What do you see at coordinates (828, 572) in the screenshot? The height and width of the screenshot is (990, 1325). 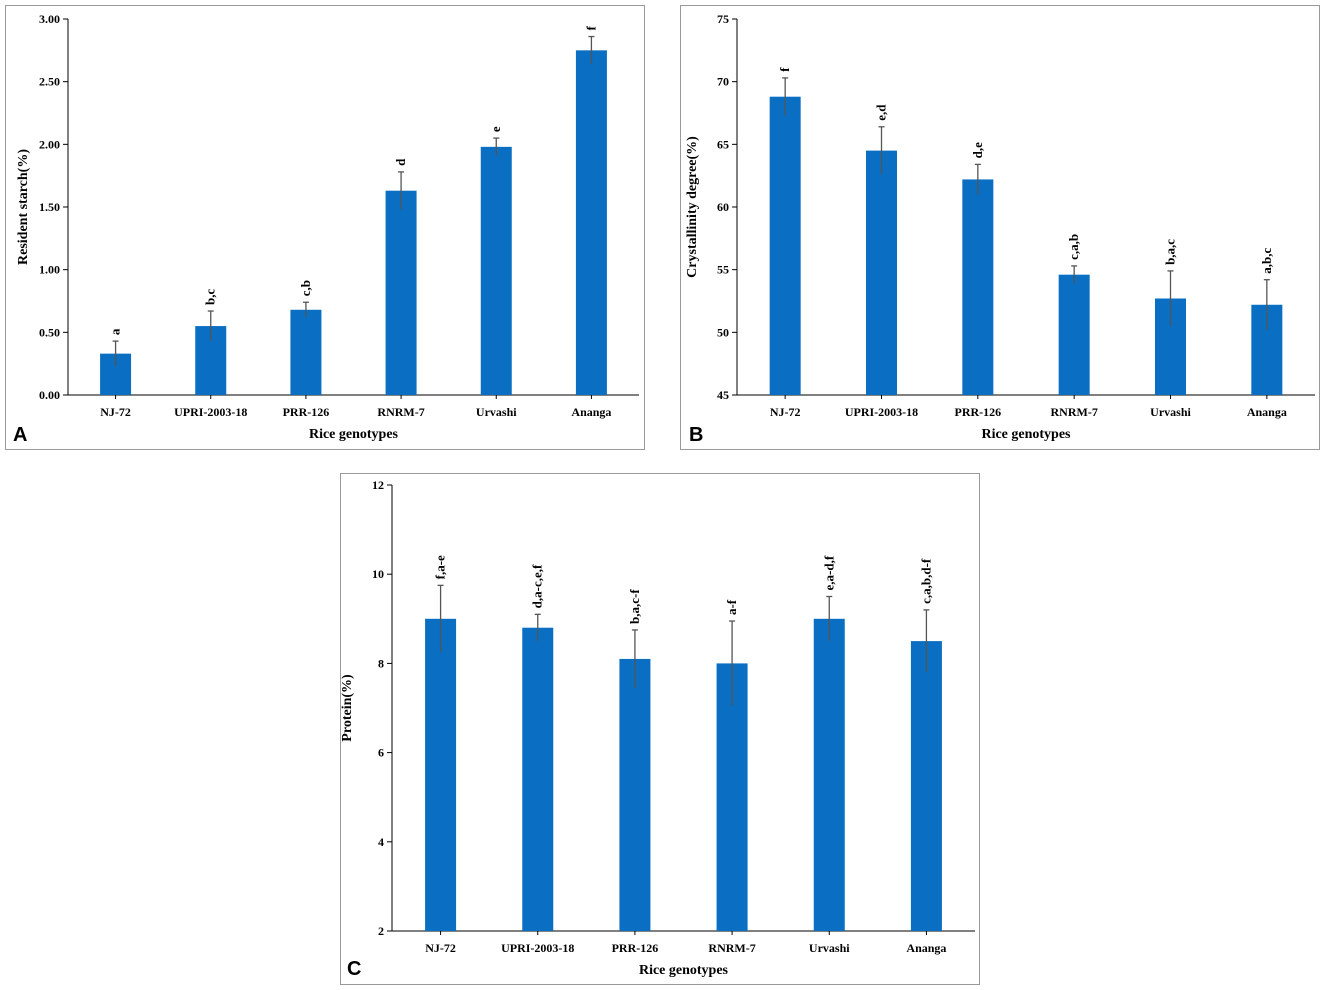 I see `significance-letter: e,a-d,f` at bounding box center [828, 572].